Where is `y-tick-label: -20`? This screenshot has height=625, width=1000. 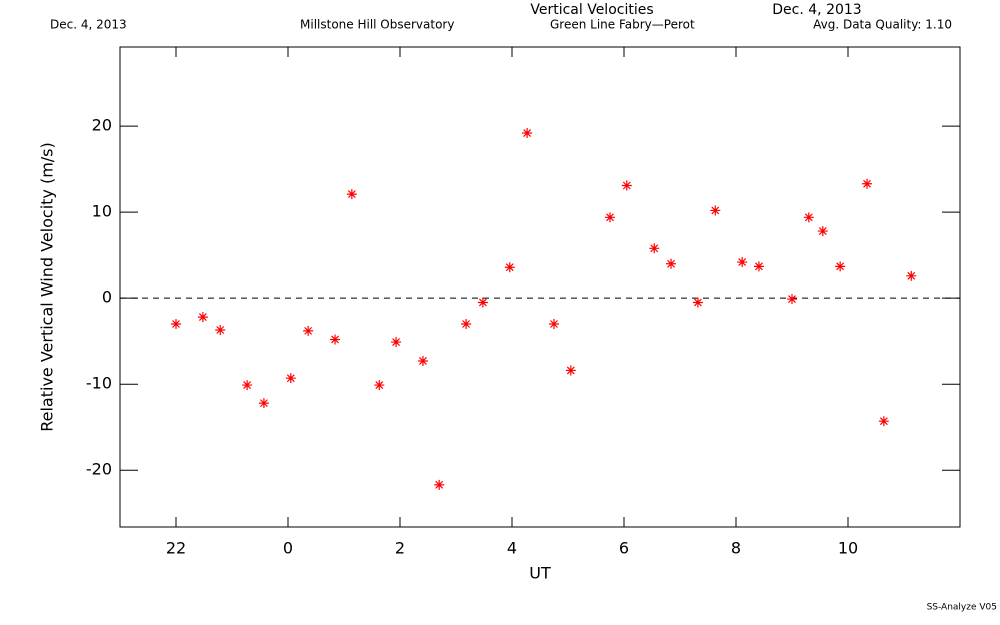 y-tick-label: -20 is located at coordinates (99, 469).